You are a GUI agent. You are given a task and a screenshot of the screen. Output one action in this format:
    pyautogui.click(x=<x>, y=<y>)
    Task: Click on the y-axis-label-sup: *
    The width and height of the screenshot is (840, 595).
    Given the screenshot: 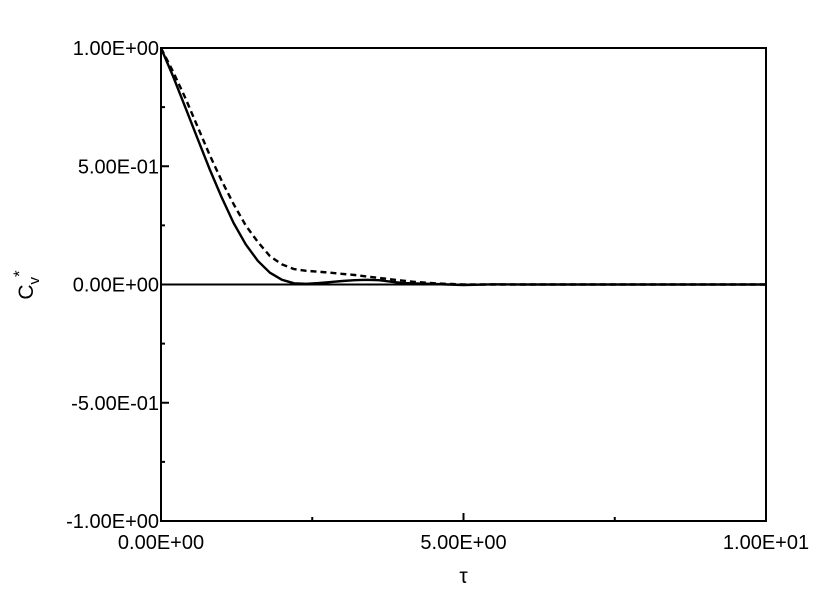 What is the action you would take?
    pyautogui.click(x=19, y=273)
    